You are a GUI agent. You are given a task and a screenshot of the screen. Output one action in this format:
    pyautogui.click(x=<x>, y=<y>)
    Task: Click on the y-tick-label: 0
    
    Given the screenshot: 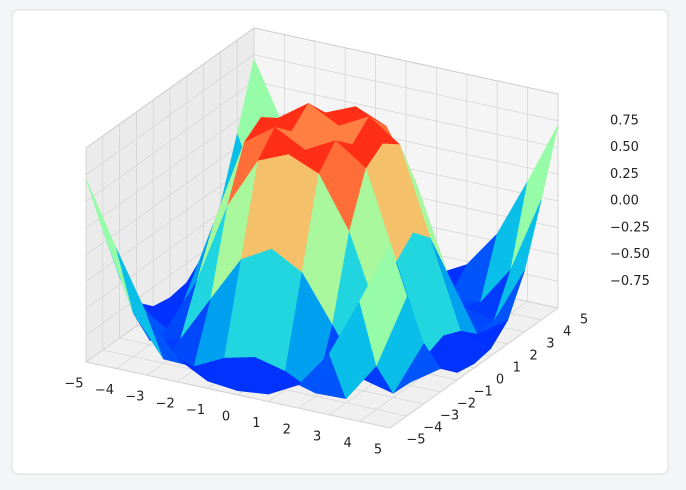 What is the action you would take?
    pyautogui.click(x=500, y=380)
    